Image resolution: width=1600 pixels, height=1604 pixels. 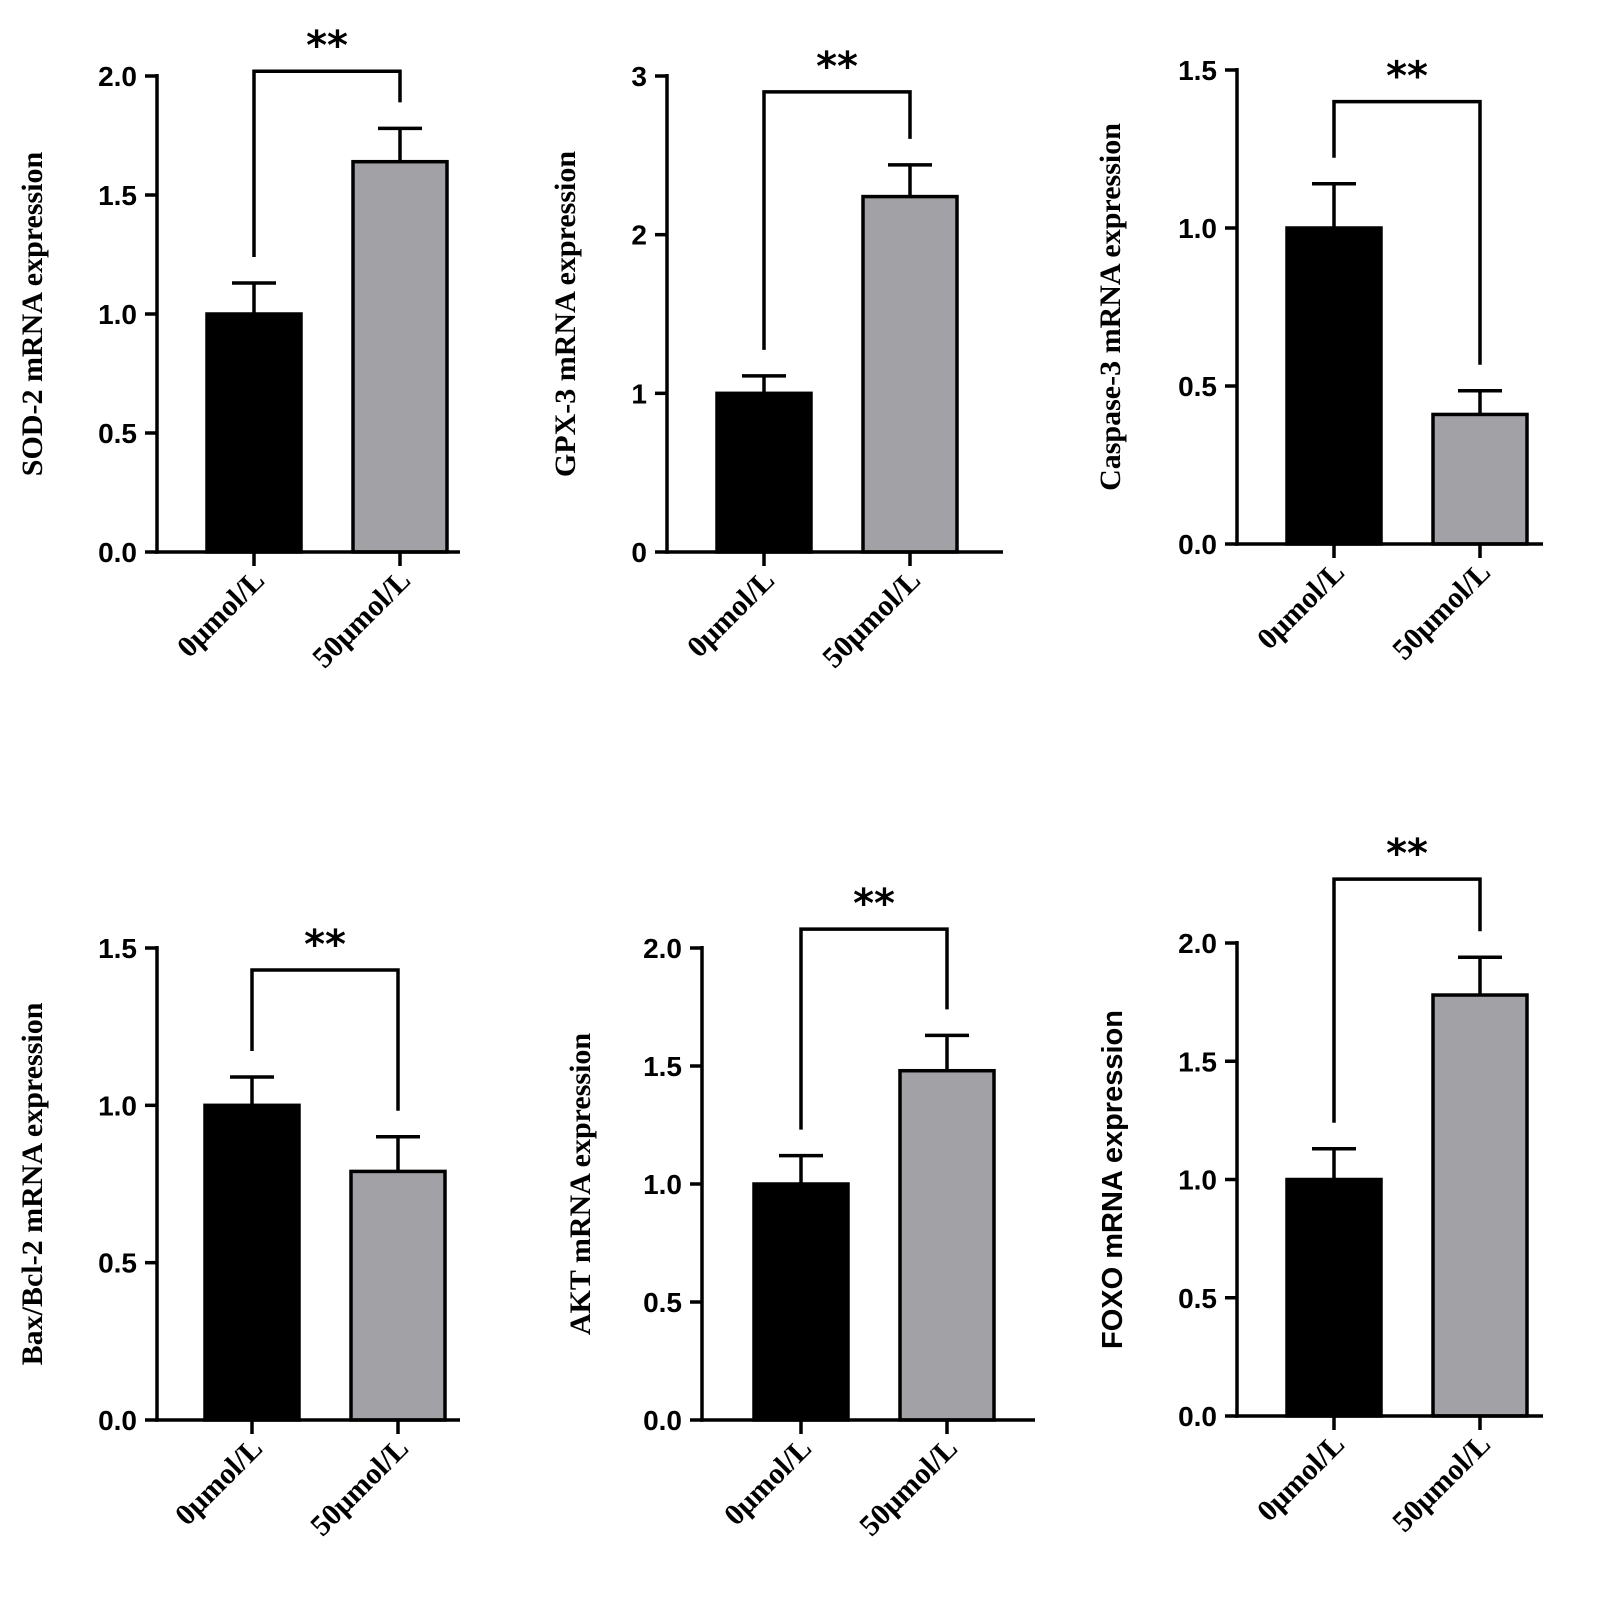 I want to click on y-axis-title: GPX-3 mRNA expression, so click(x=565, y=314).